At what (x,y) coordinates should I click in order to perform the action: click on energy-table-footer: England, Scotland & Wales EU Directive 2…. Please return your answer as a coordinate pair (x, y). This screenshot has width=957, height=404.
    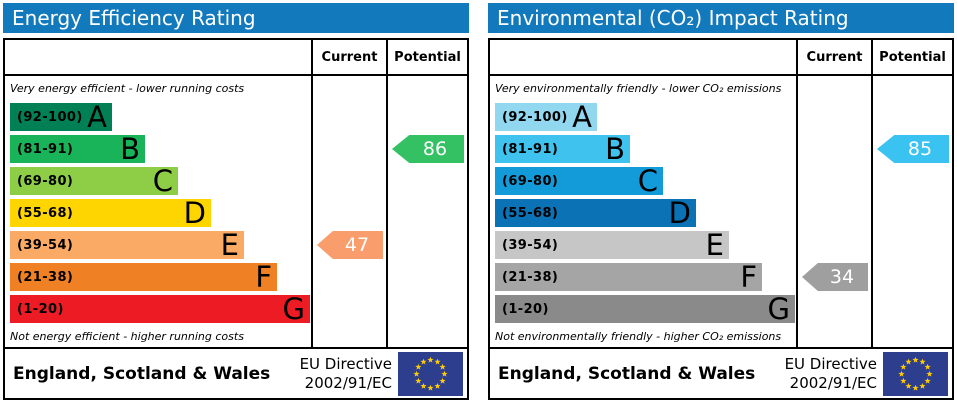
    Looking at the image, I should click on (236, 372).